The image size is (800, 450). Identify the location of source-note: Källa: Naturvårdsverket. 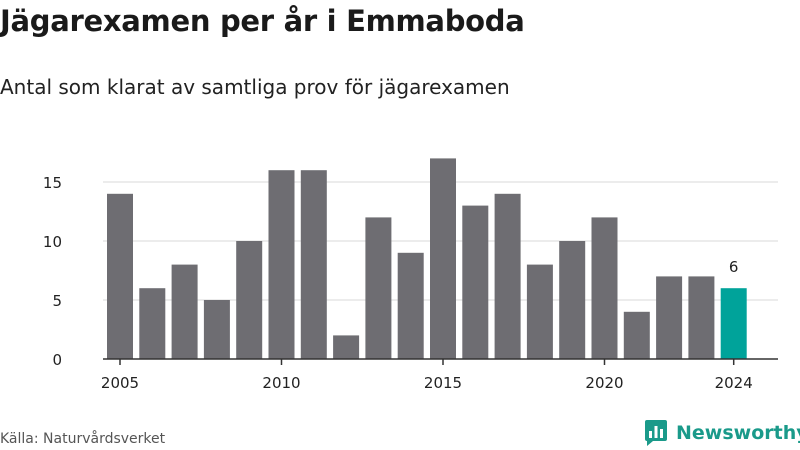
(83, 439).